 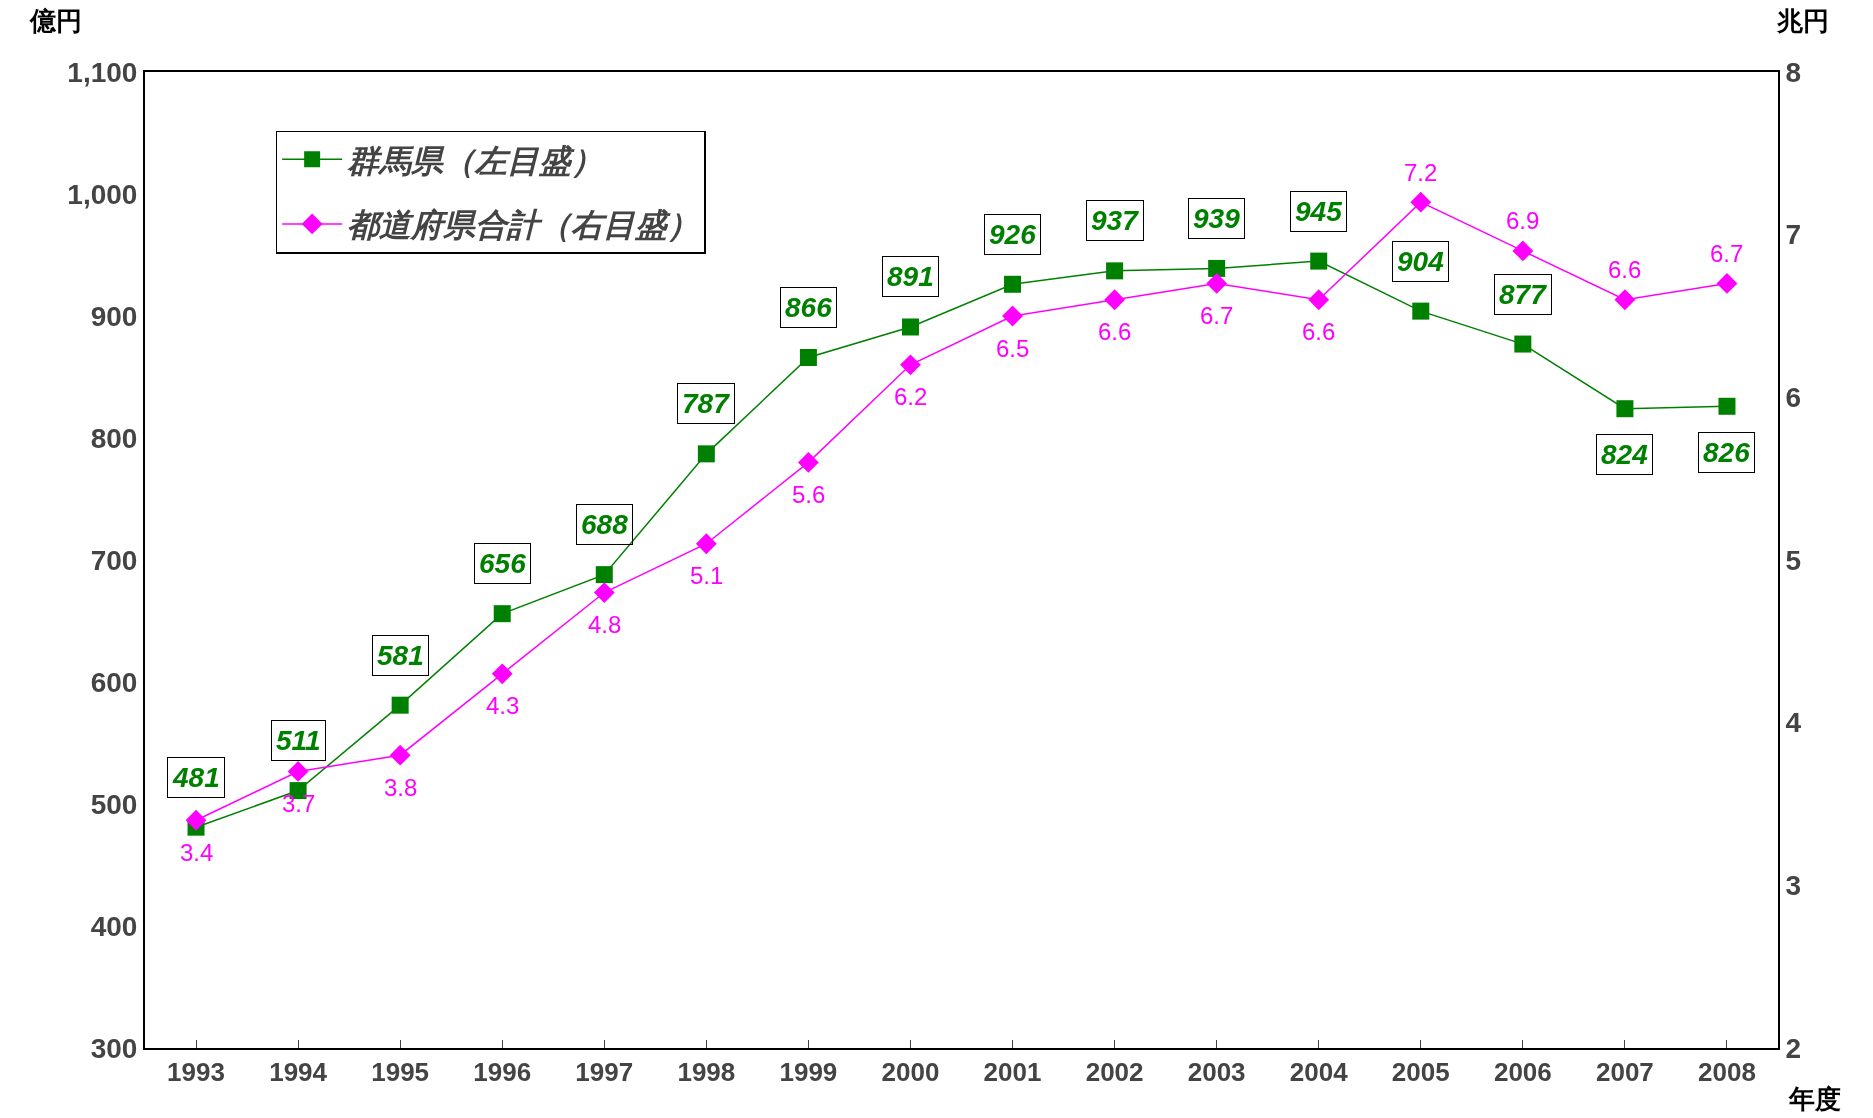 What do you see at coordinates (400, 1072) in the screenshot?
I see `x-tick-label: 1995` at bounding box center [400, 1072].